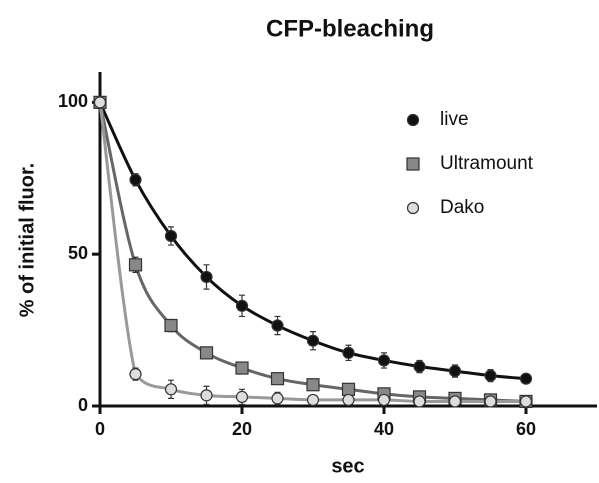 The width and height of the screenshot is (599, 483). What do you see at coordinates (350, 28) in the screenshot?
I see `chart-title: CFP-bleaching` at bounding box center [350, 28].